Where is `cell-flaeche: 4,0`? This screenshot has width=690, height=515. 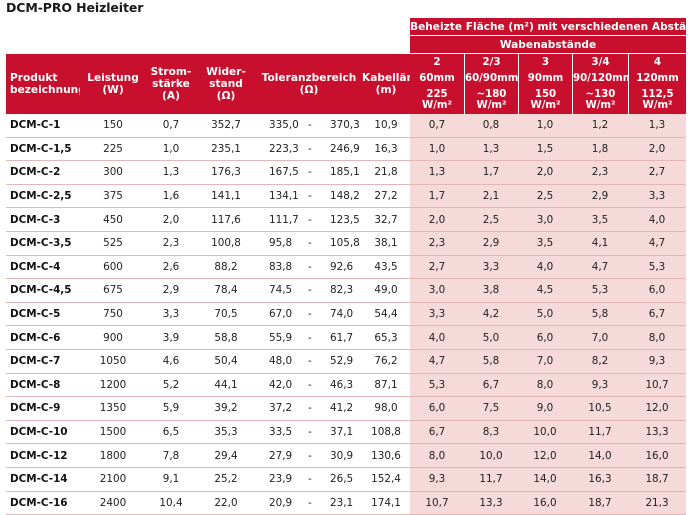 cell-flaeche: 4,0 is located at coordinates (545, 268).